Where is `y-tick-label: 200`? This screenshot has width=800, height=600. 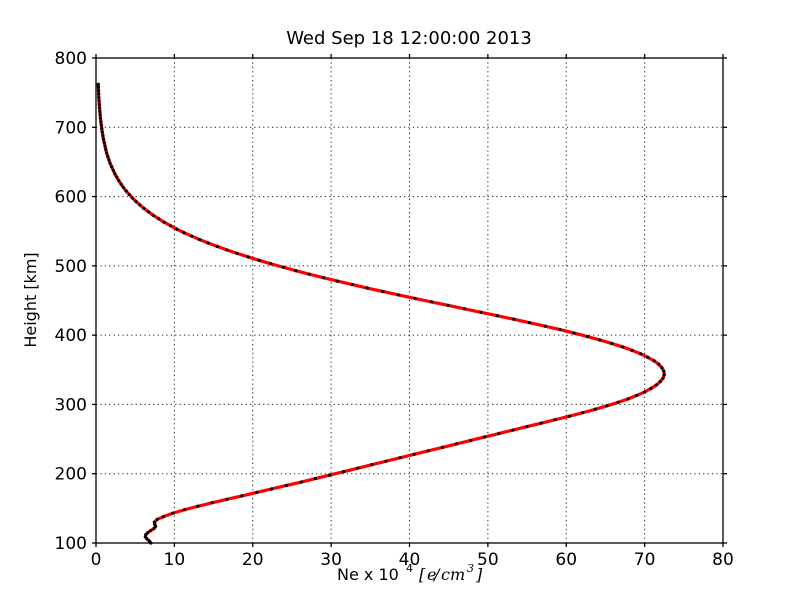
y-tick-label: 200 is located at coordinates (71, 475).